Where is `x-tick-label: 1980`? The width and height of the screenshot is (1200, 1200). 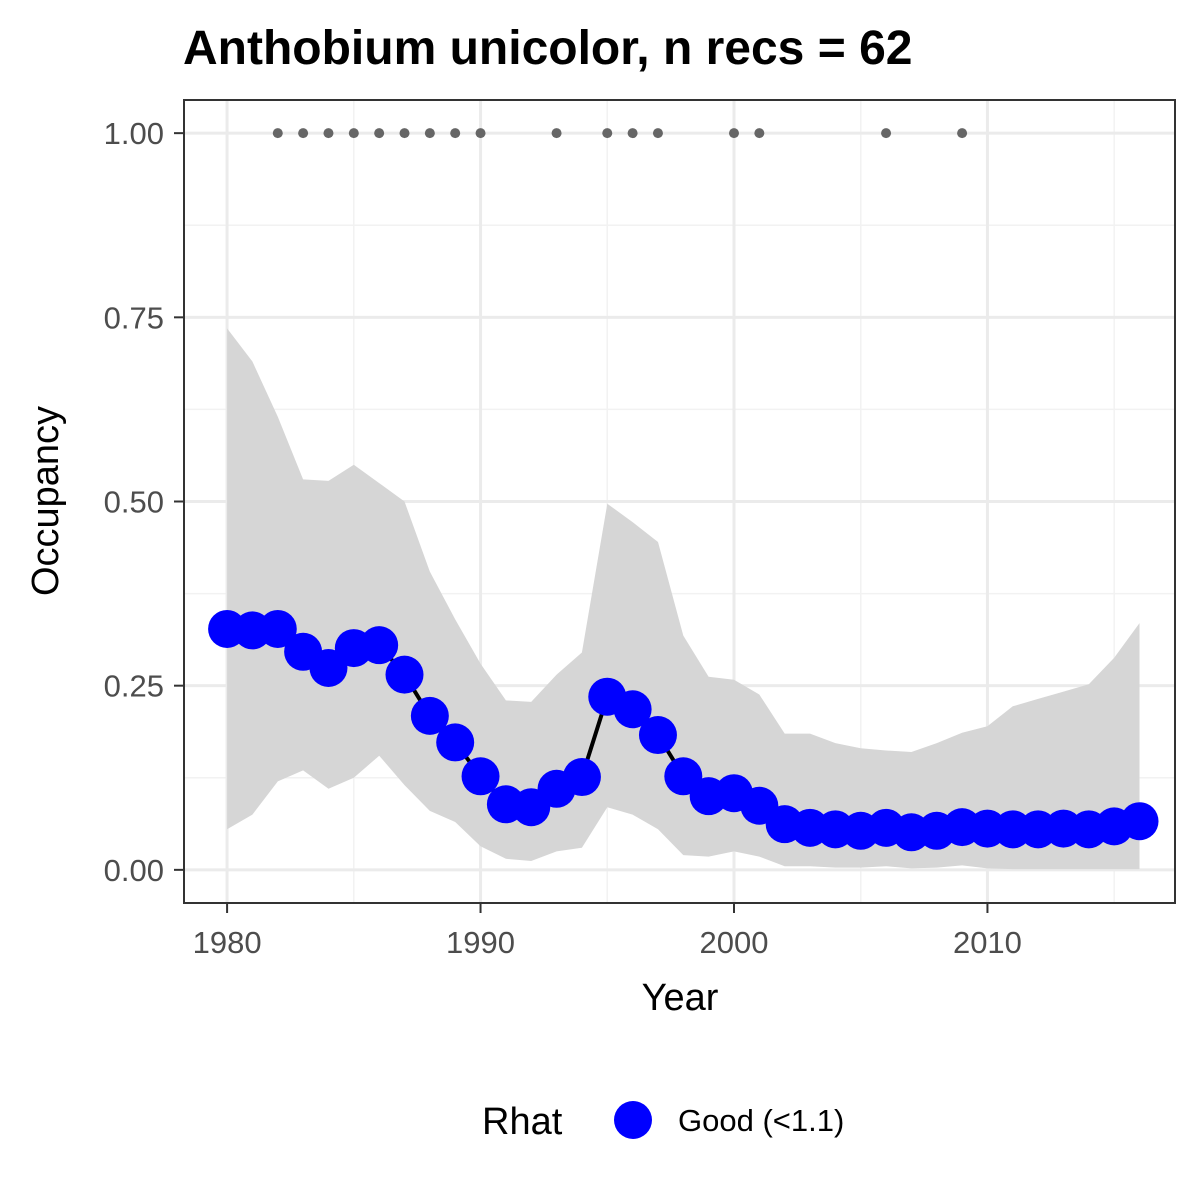
x-tick-label: 1980 is located at coordinates (227, 942).